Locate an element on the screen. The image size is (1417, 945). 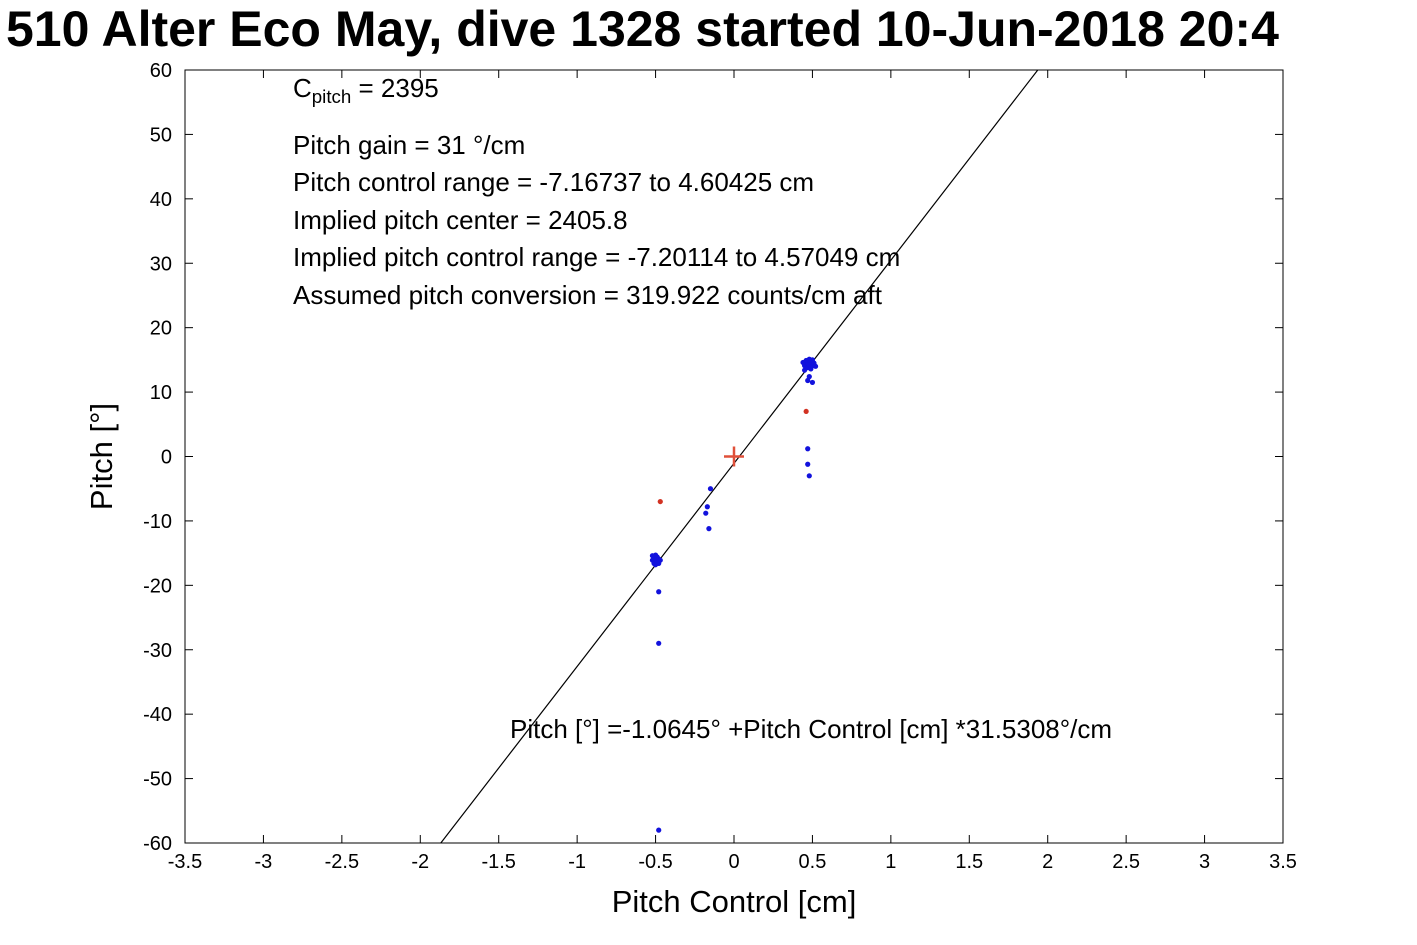
x-tick-label: -1.5 is located at coordinates (498, 862).